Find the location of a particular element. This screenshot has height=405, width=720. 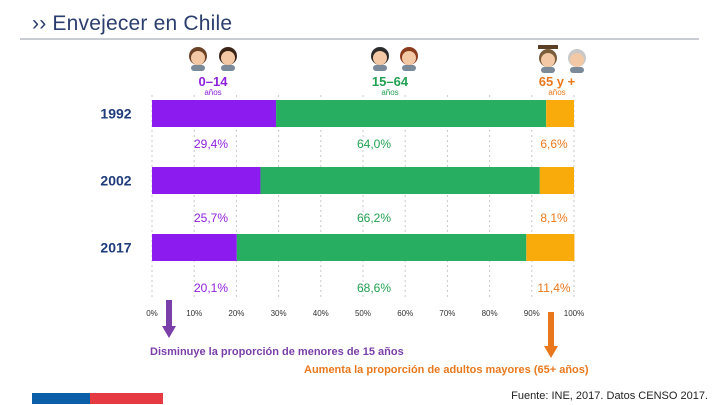

data-label: 6,6% is located at coordinates (554, 144).